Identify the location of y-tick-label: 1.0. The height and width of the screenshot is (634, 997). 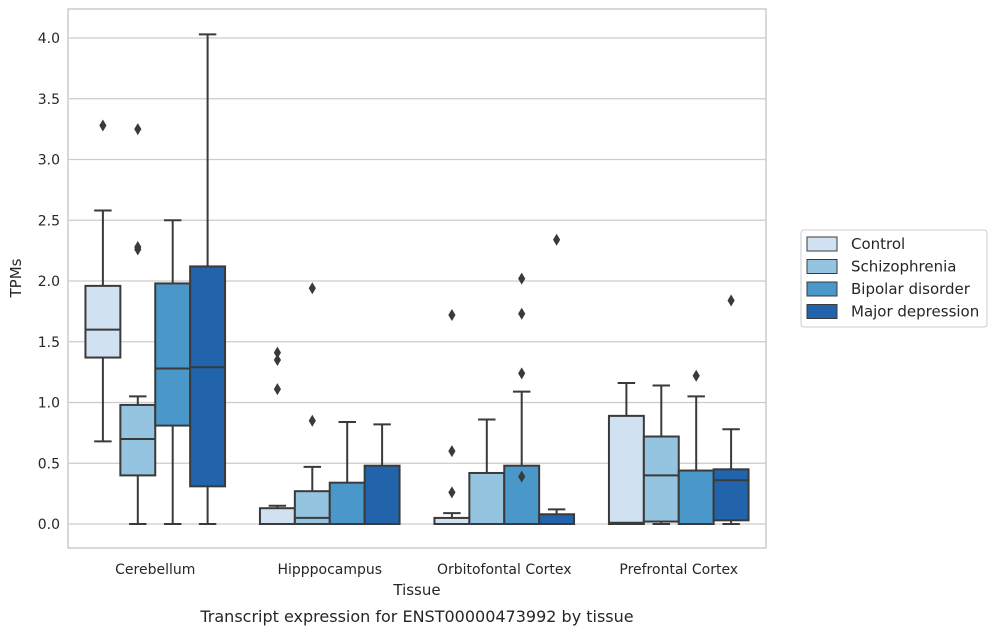
(49, 404).